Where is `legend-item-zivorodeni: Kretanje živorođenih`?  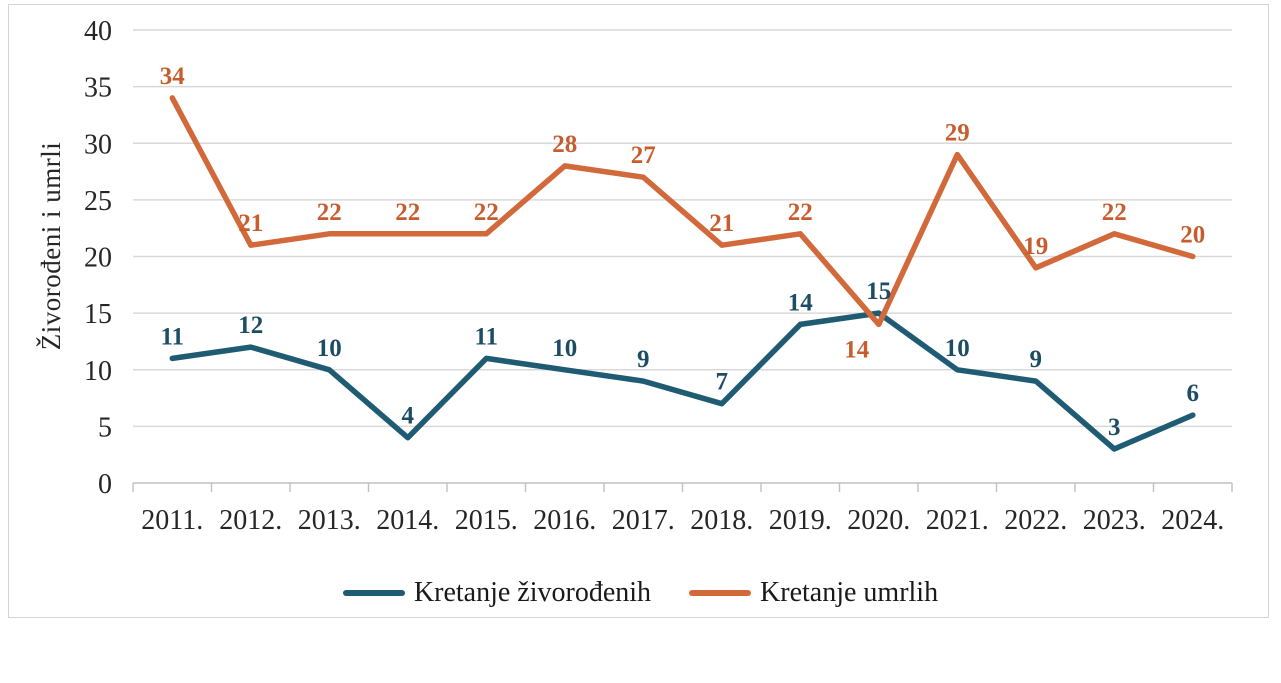
legend-item-zivorodeni: Kretanje živorođenih is located at coordinates (497, 593).